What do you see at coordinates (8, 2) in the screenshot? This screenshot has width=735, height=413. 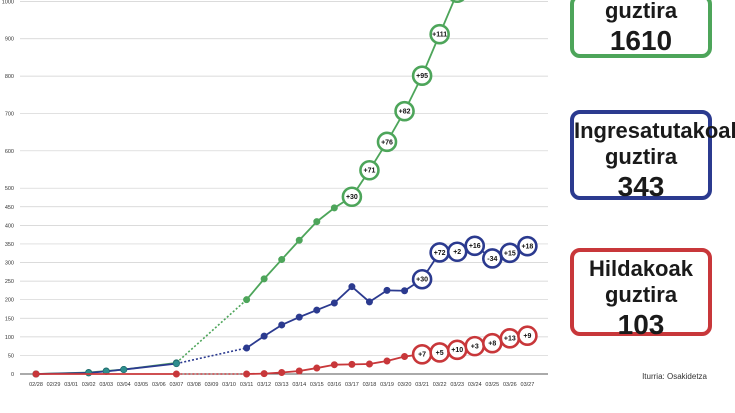 I see `y-tick-label: 1000` at bounding box center [8, 2].